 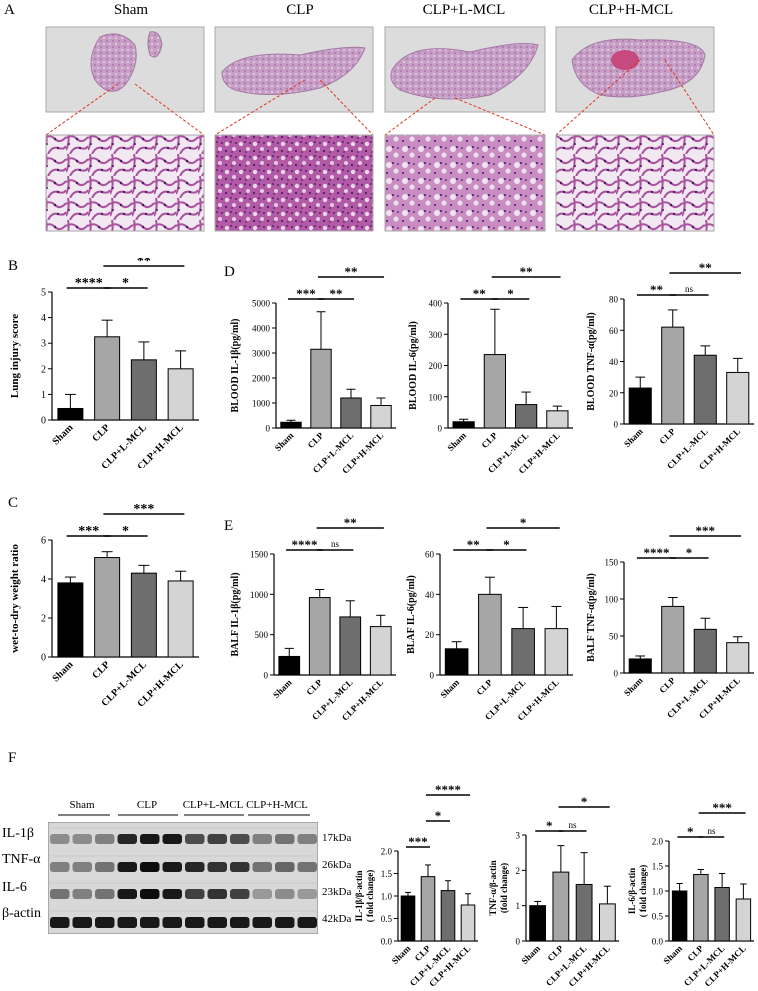 What do you see at coordinates (436, 397) in the screenshot?
I see `y-tick-label: 100` at bounding box center [436, 397].